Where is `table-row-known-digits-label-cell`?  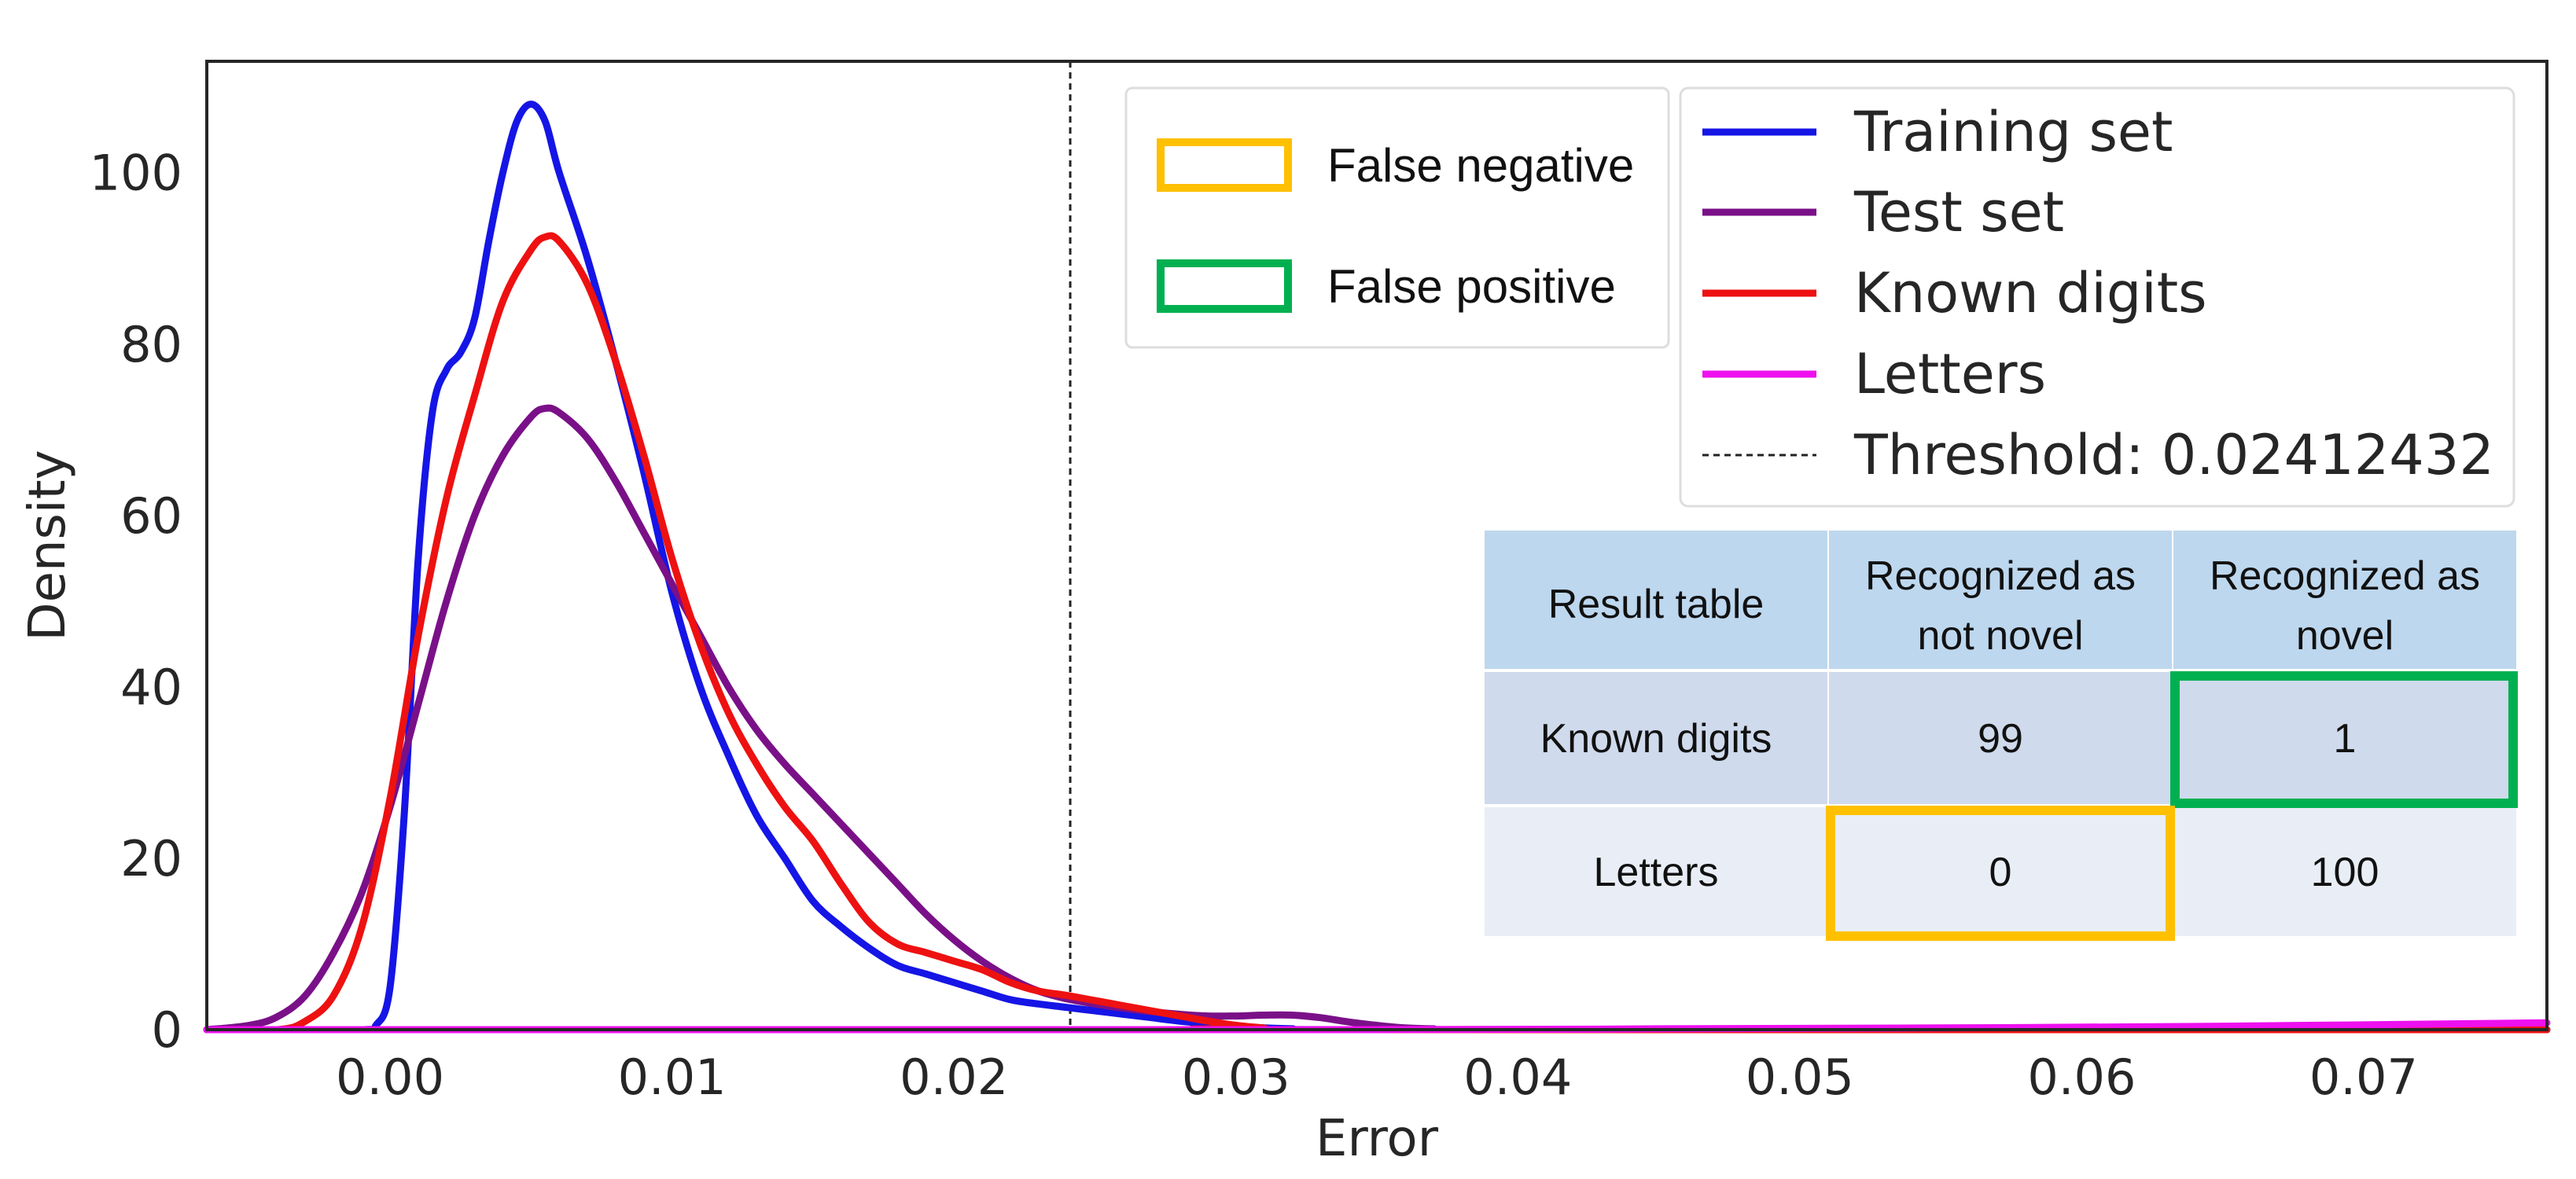 table-row-known-digits-label-cell is located at coordinates (1656, 738).